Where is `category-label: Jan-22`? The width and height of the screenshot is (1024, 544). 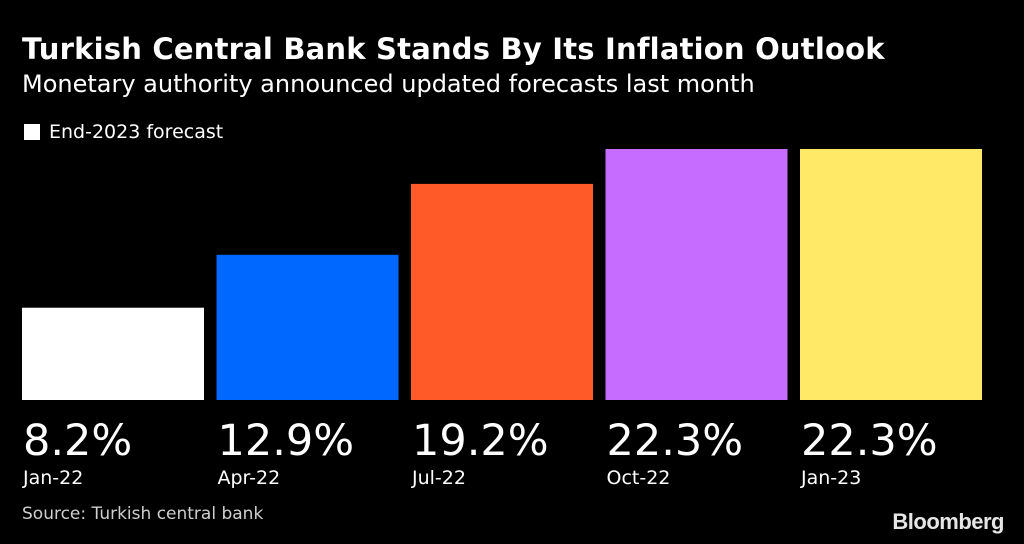 category-label: Jan-22 is located at coordinates (52, 478).